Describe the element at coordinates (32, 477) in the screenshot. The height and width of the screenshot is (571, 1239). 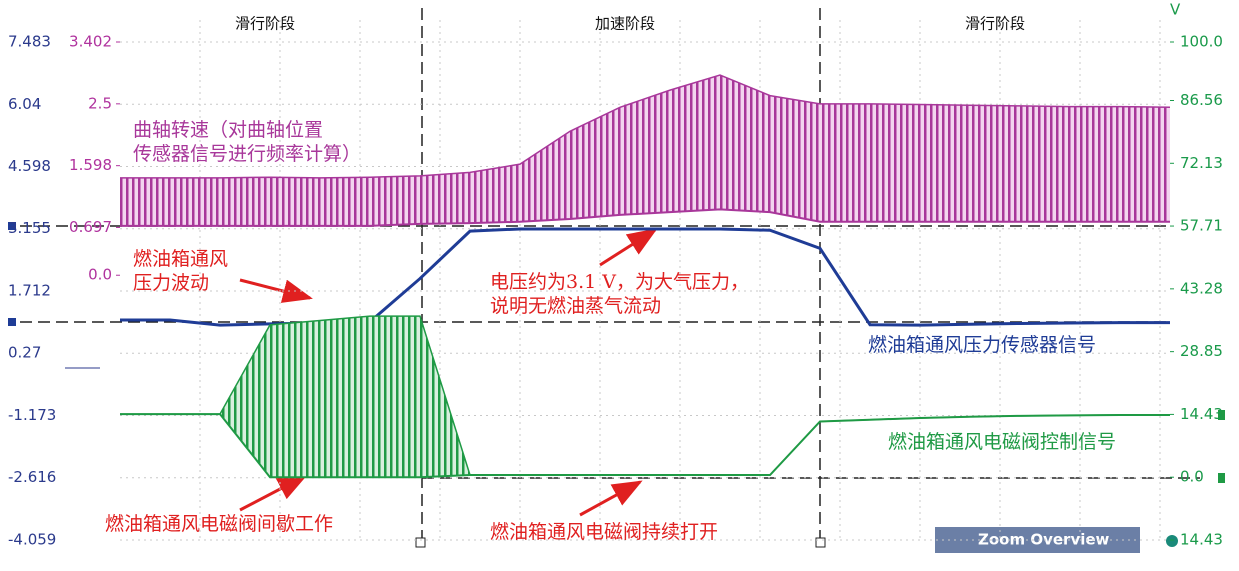
I see `y-tick-label: -2.616` at that location.